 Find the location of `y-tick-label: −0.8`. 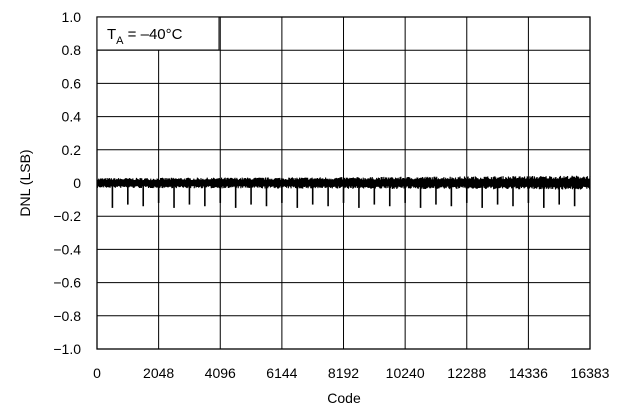

y-tick-label: −0.8 is located at coordinates (67, 316).